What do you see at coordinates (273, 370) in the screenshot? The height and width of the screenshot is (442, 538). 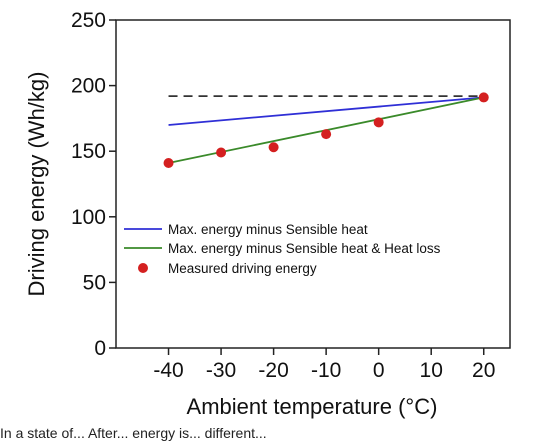 I see `x-tick-label: -20` at bounding box center [273, 370].